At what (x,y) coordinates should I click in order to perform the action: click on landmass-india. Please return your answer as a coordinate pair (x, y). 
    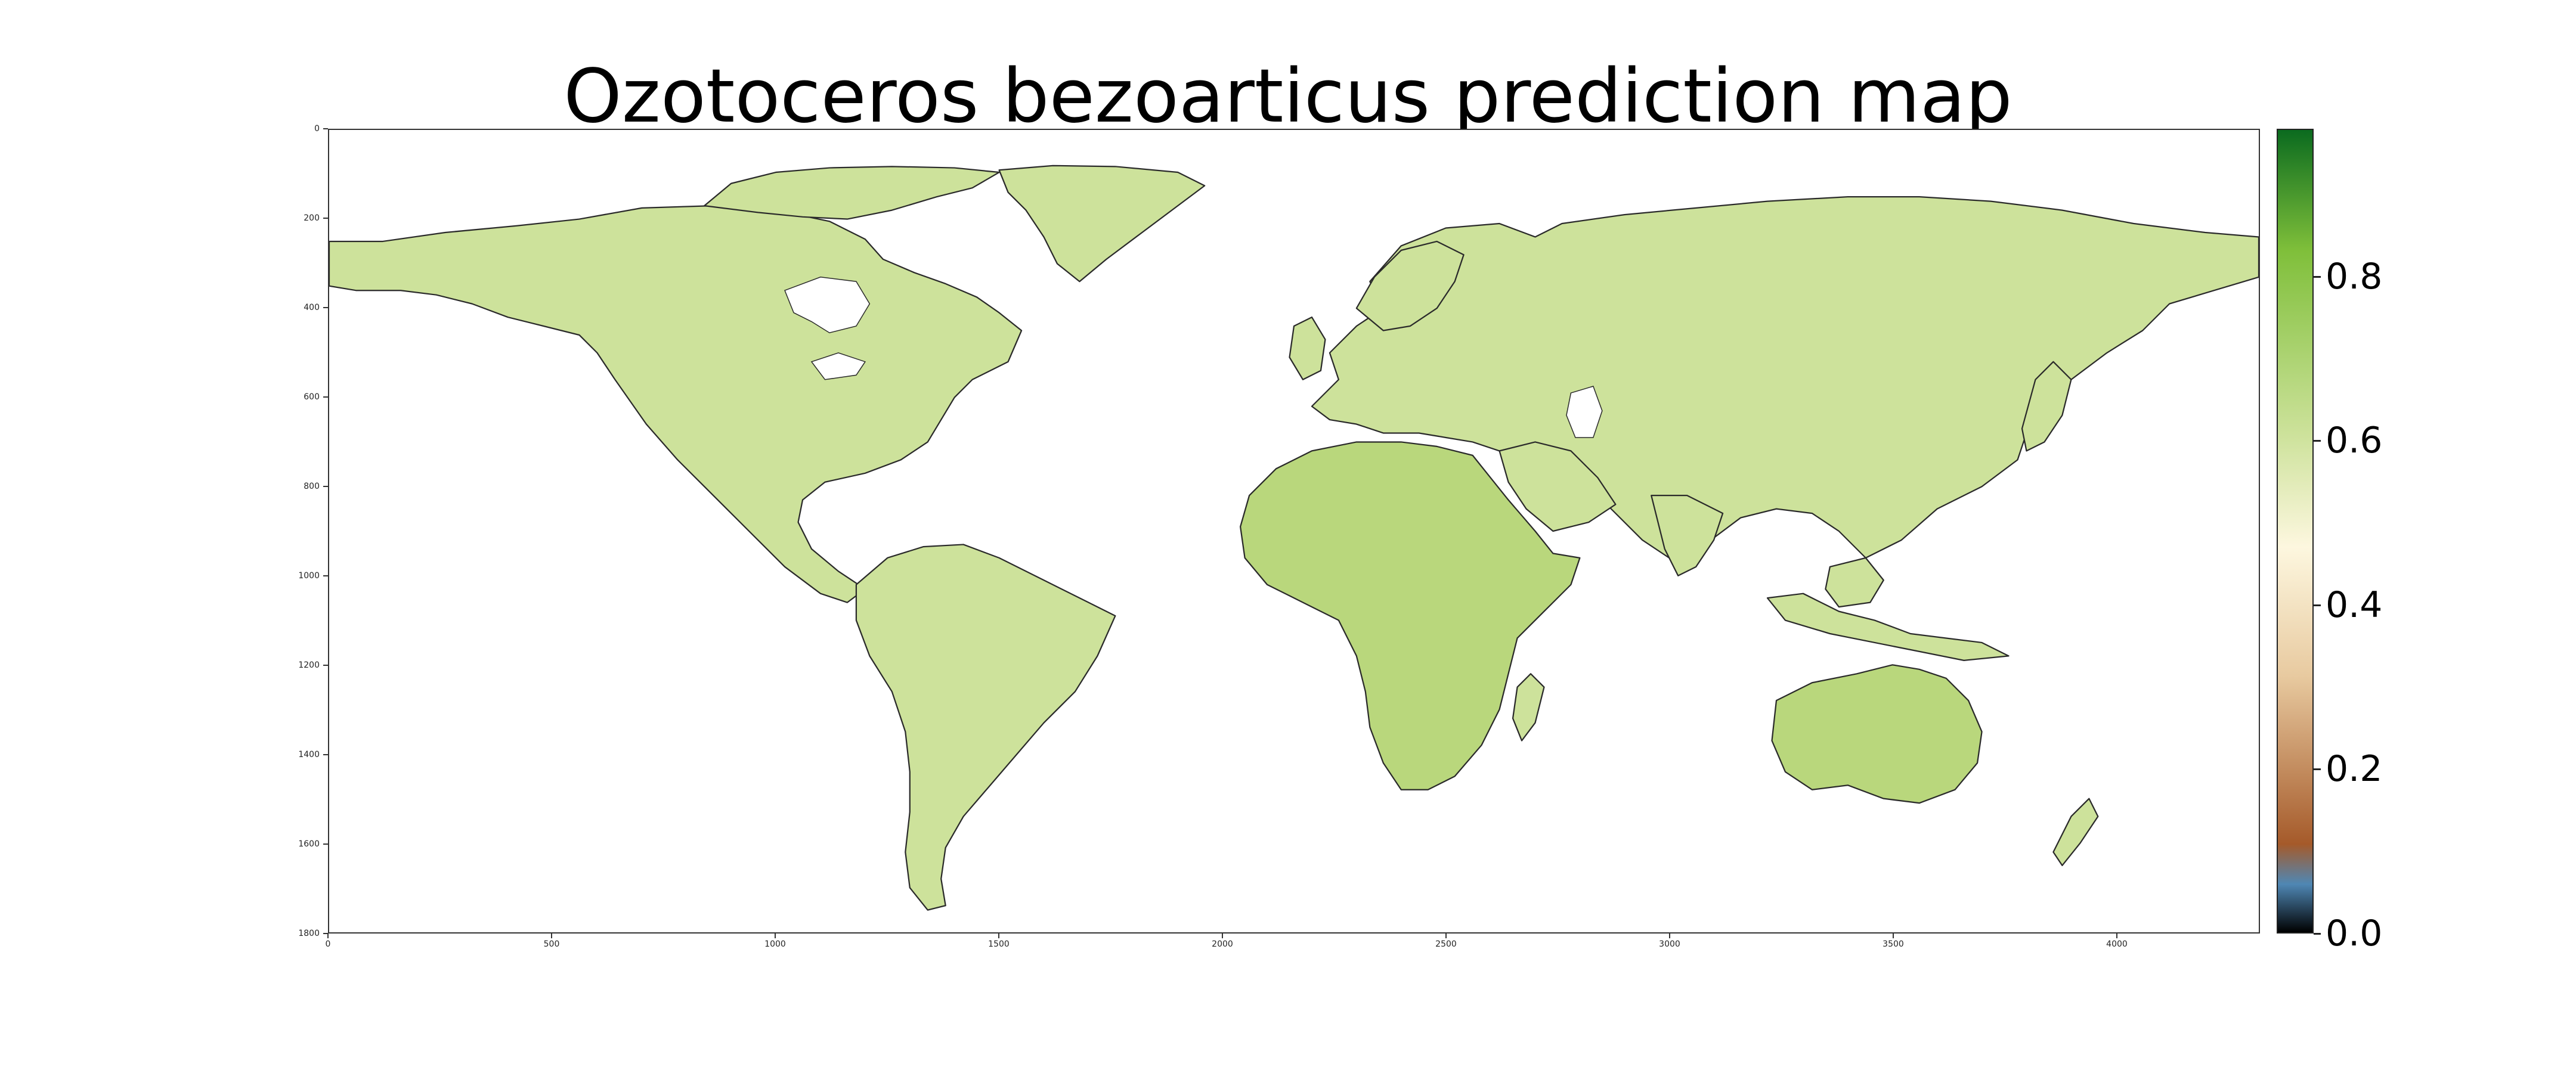
    Looking at the image, I should click on (1687, 535).